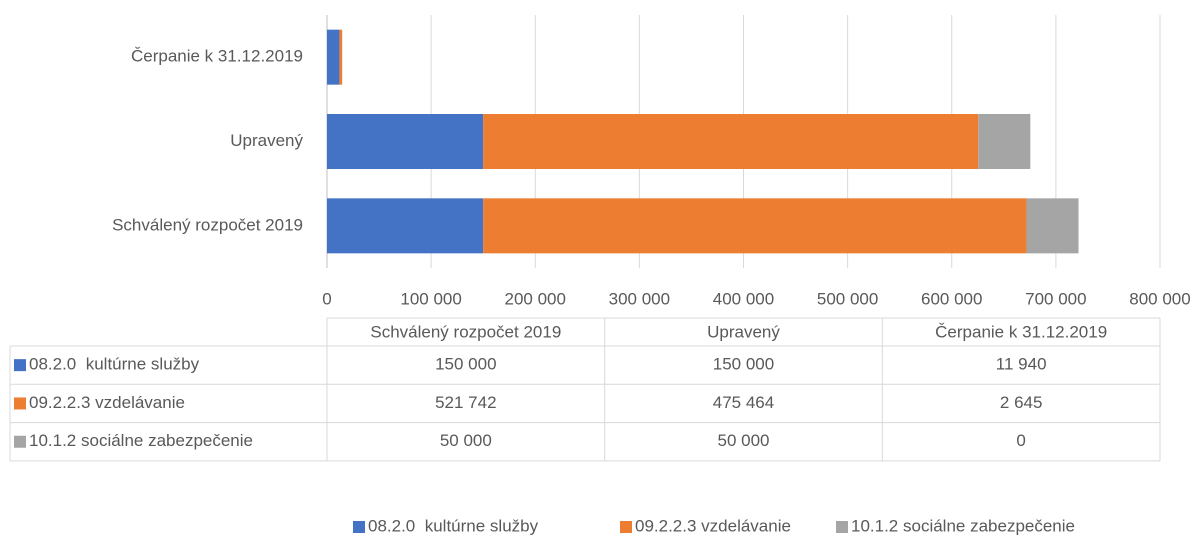 This screenshot has width=1203, height=538. What do you see at coordinates (430, 298) in the screenshot?
I see `x-tick-label: 100 000` at bounding box center [430, 298].